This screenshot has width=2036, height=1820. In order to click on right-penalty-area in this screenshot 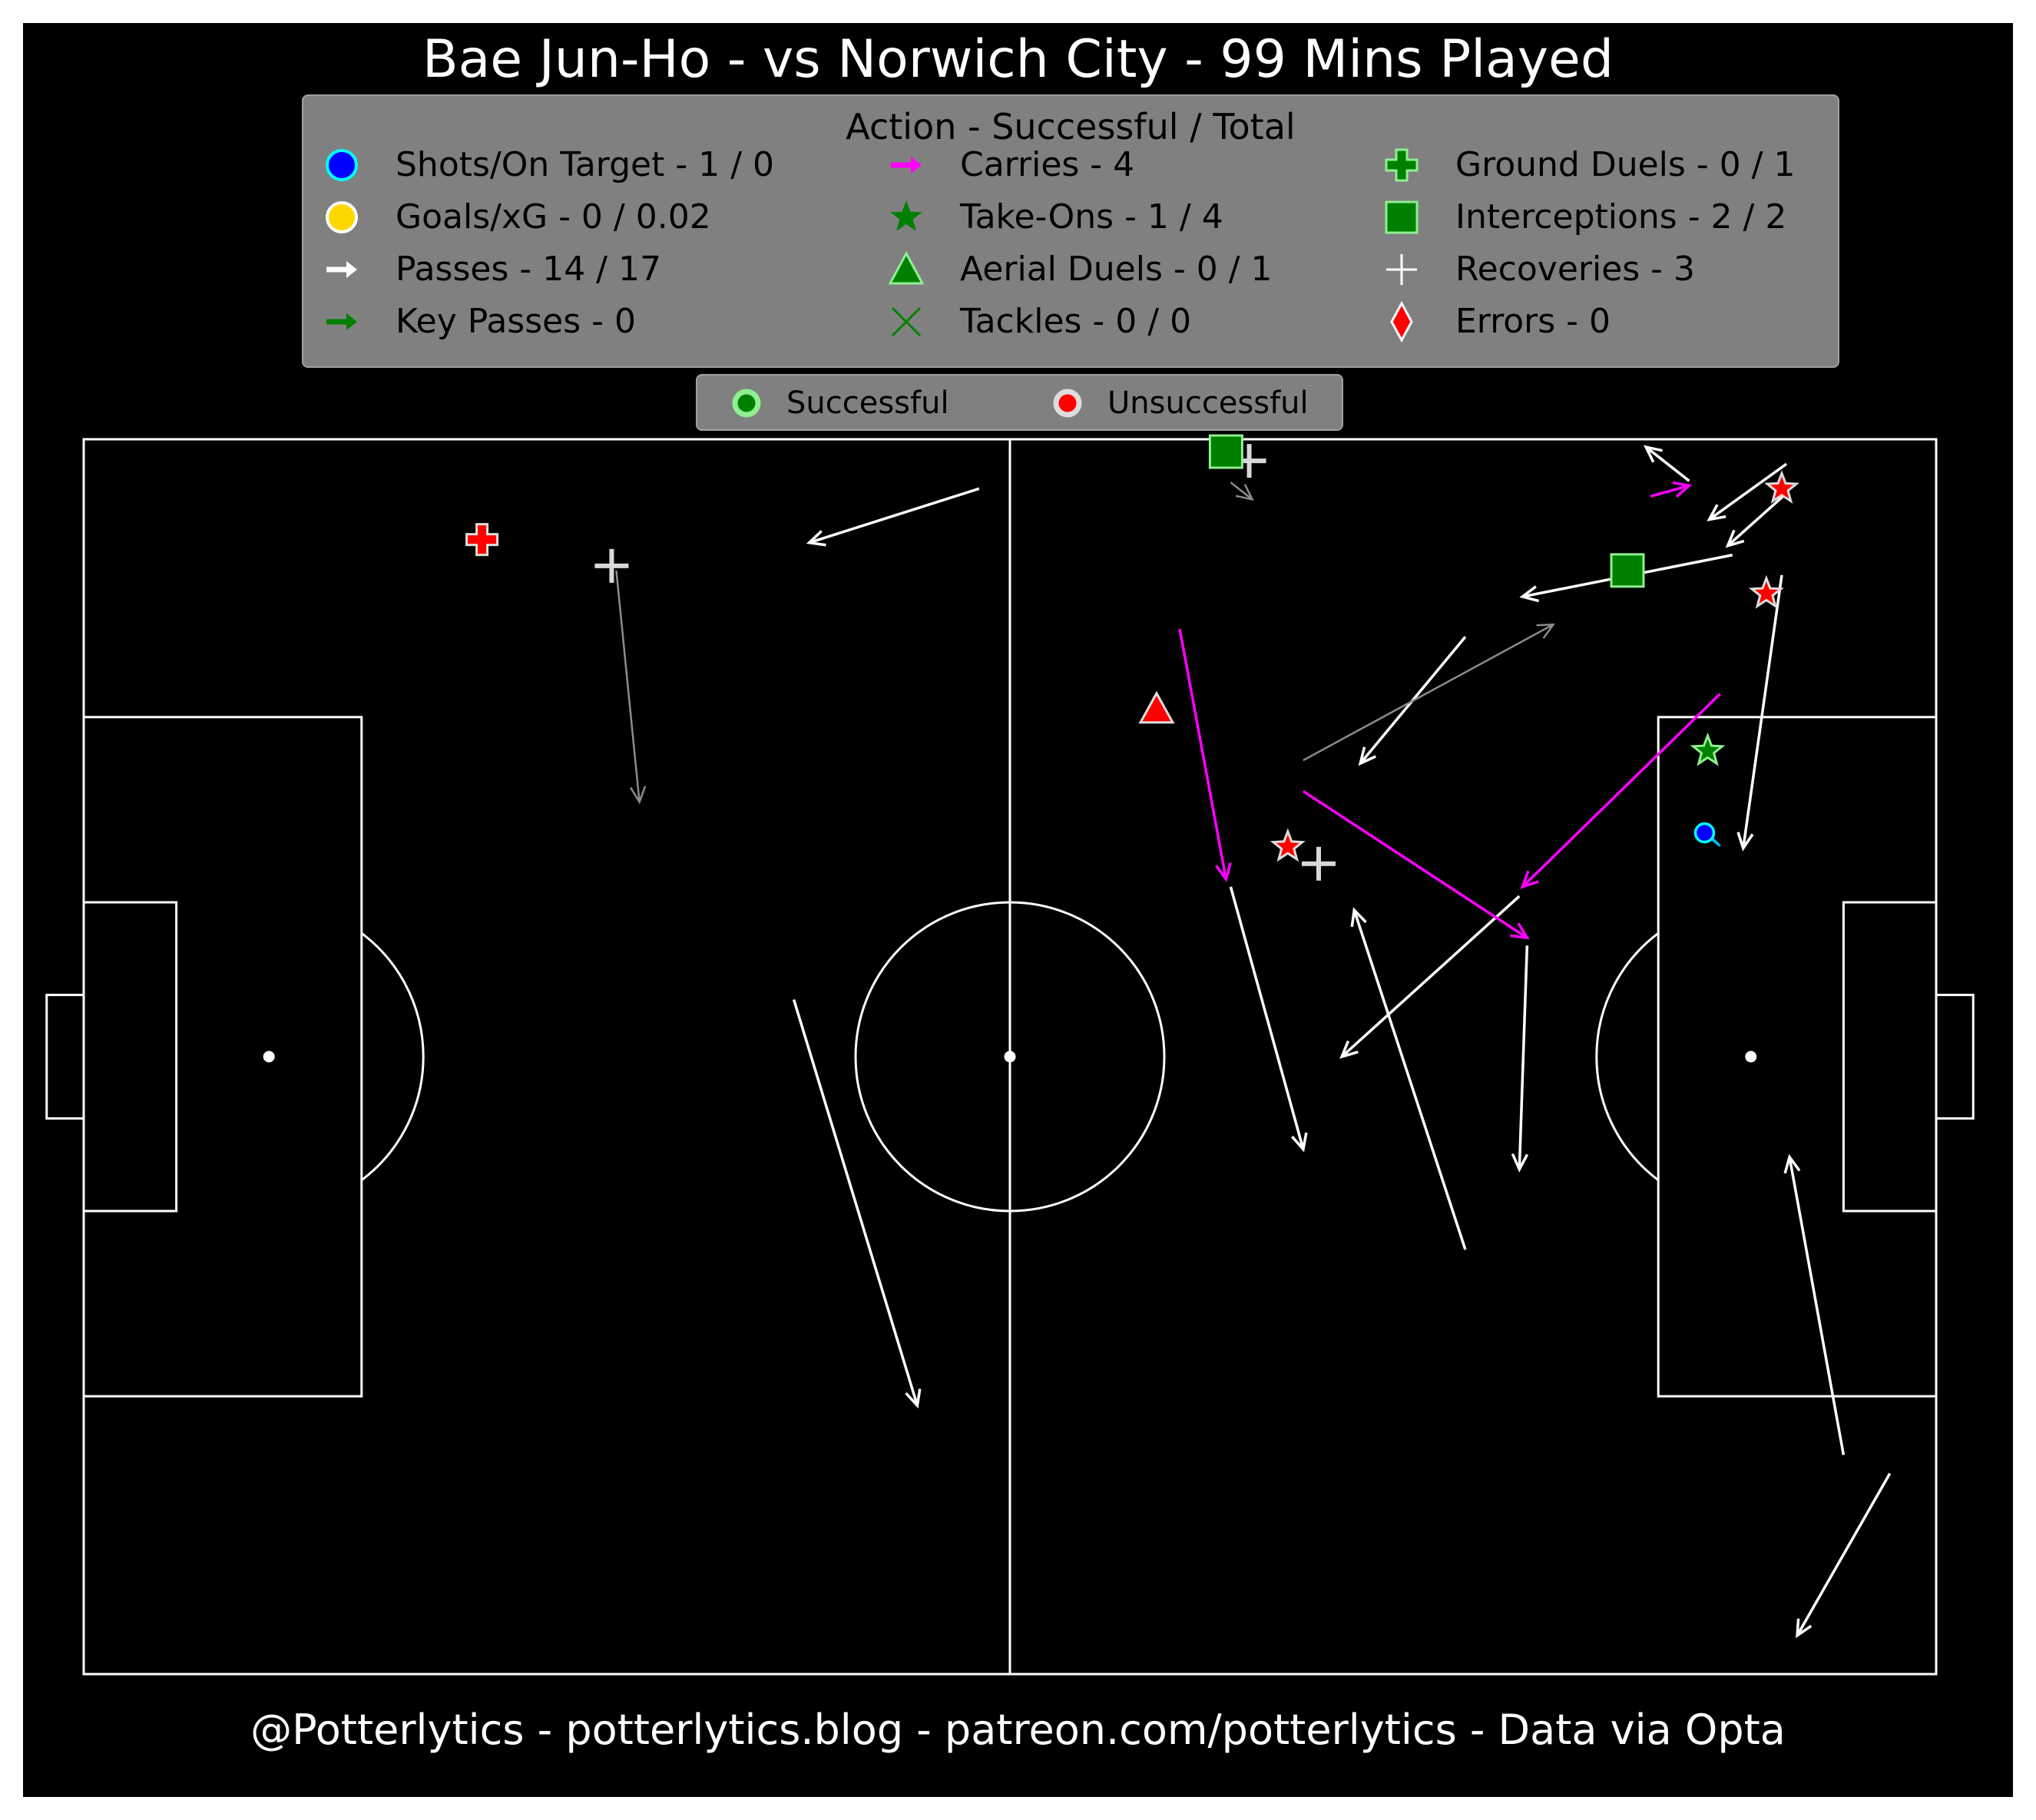, I will do `click(1797, 1057)`.